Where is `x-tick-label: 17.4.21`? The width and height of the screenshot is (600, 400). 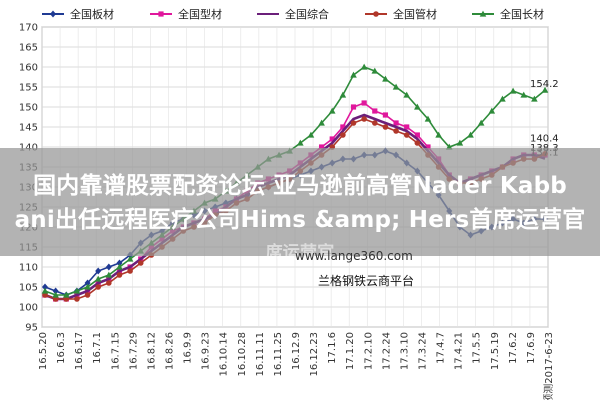 x-tick-label: 17.4.21 is located at coordinates (459, 351).